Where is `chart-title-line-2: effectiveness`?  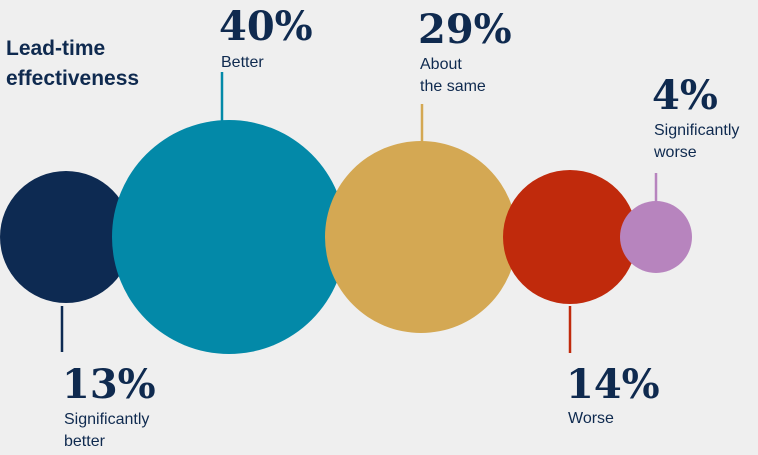
chart-title-line-2: effectiveness is located at coordinates (73, 78).